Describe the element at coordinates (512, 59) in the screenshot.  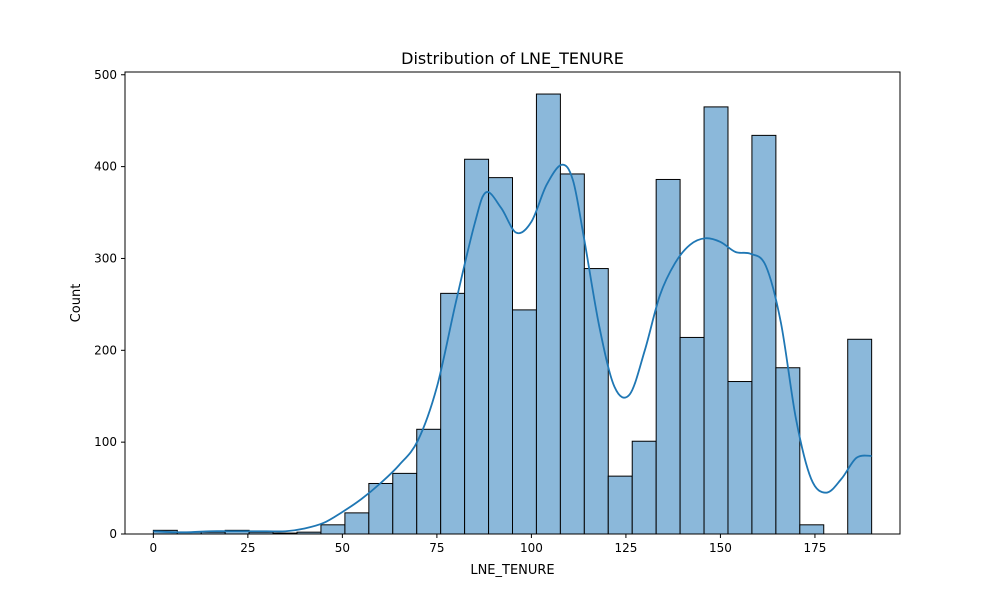
I see `chart-title: Distribution of LNE_TENURE` at that location.